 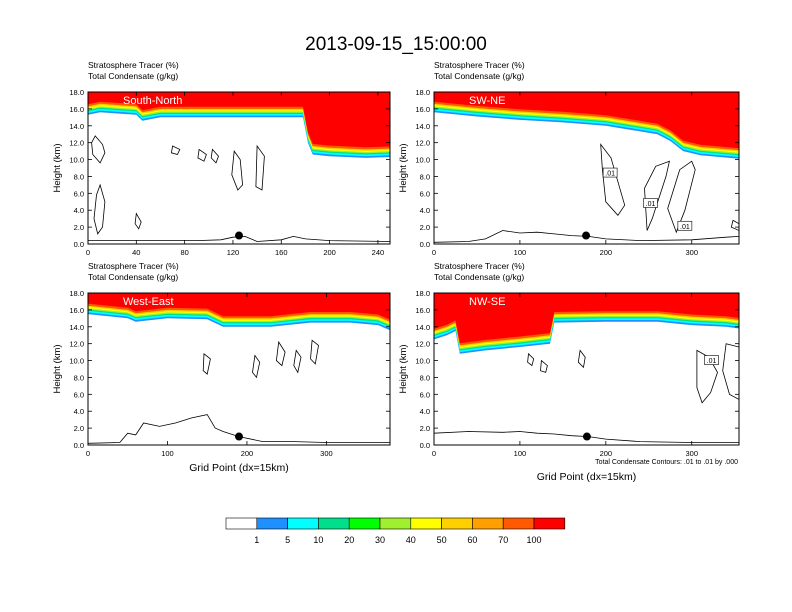 I want to click on variable-label: Total Condensate (g/kg), so click(x=479, y=76).